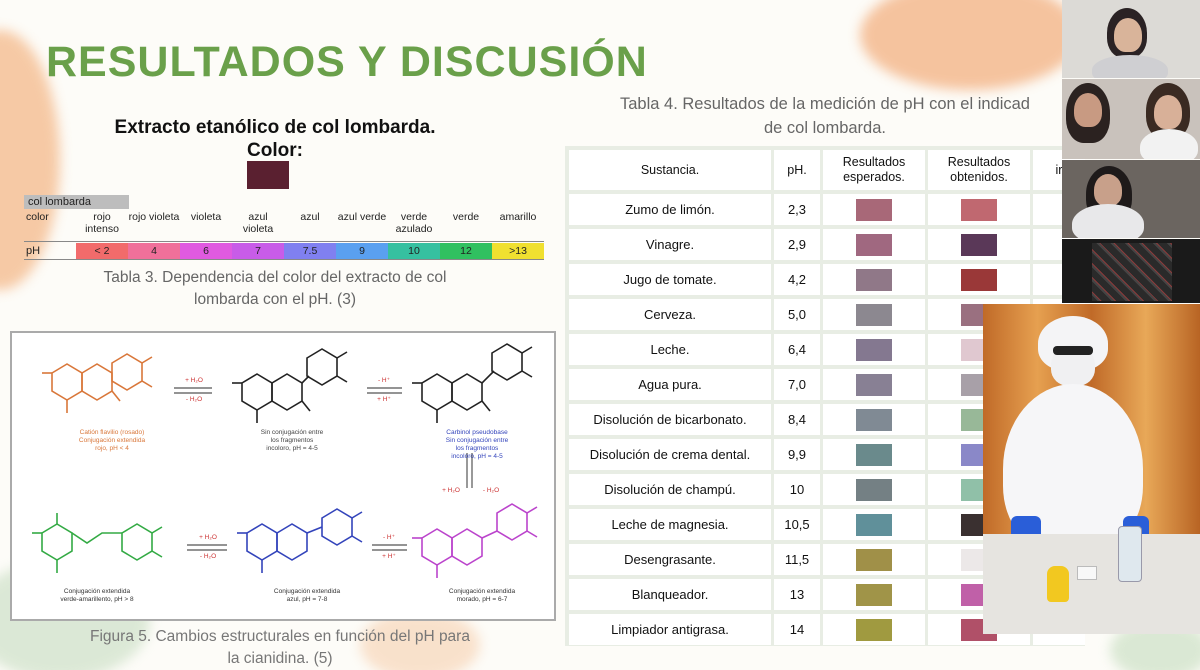 Image resolution: width=1200 pixels, height=670 pixels. What do you see at coordinates (1087, 573) in the screenshot?
I see `cup-icon` at bounding box center [1087, 573].